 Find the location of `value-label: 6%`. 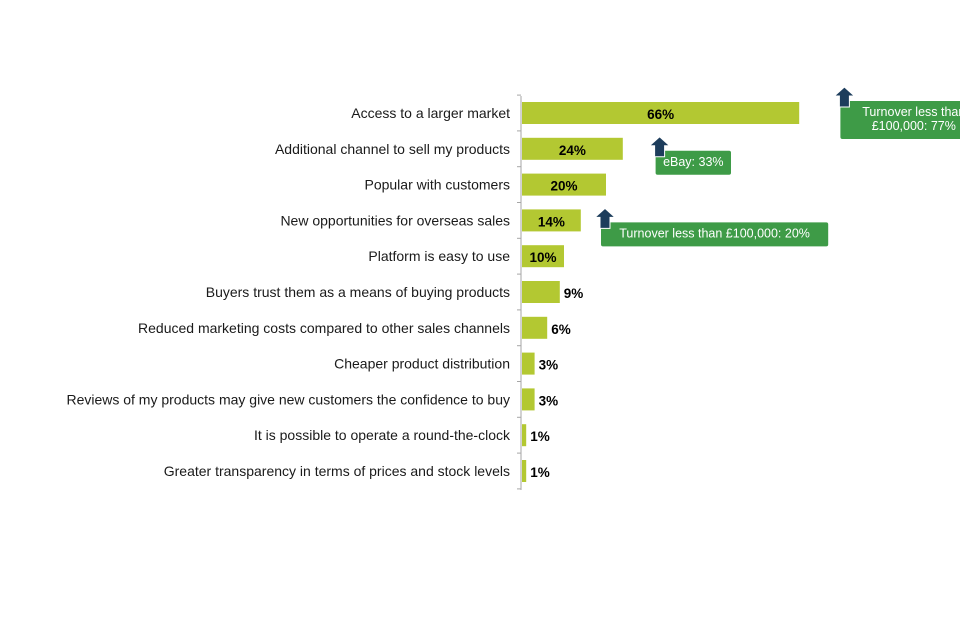

value-label: 6% is located at coordinates (561, 329).